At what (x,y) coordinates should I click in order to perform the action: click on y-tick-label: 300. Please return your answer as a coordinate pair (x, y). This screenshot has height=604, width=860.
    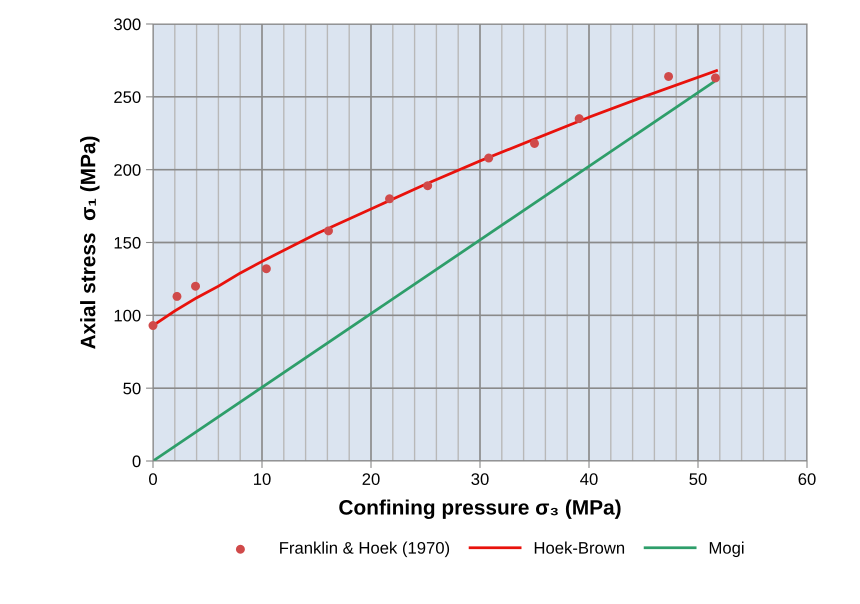
    Looking at the image, I should click on (127, 24).